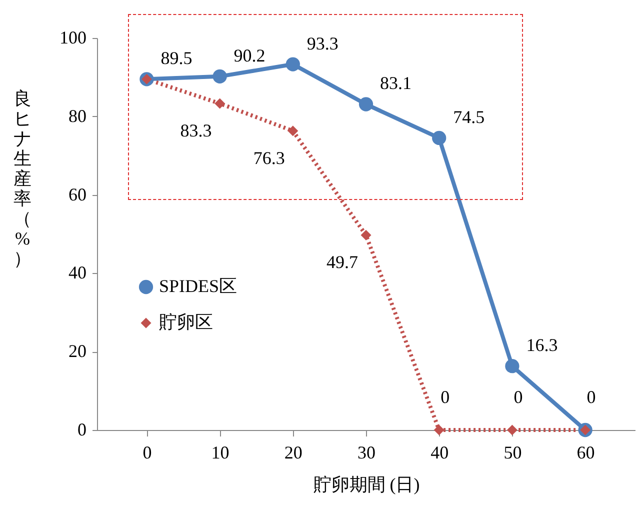  What do you see at coordinates (367, 452) in the screenshot?
I see `x-tick-label: 30` at bounding box center [367, 452].